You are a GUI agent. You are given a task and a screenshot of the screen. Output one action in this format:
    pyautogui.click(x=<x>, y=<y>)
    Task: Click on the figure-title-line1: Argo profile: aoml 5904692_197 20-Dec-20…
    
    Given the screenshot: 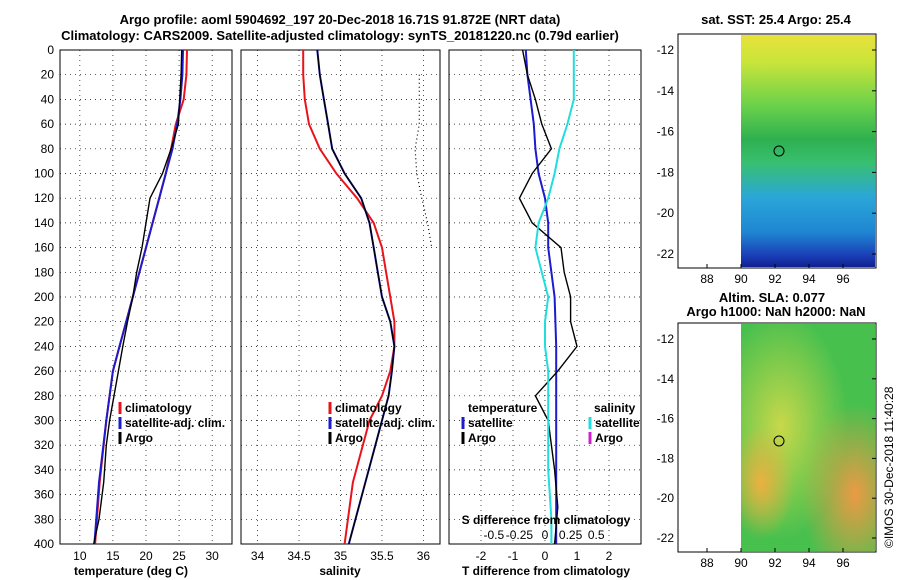 What is the action you would take?
    pyautogui.click(x=340, y=19)
    